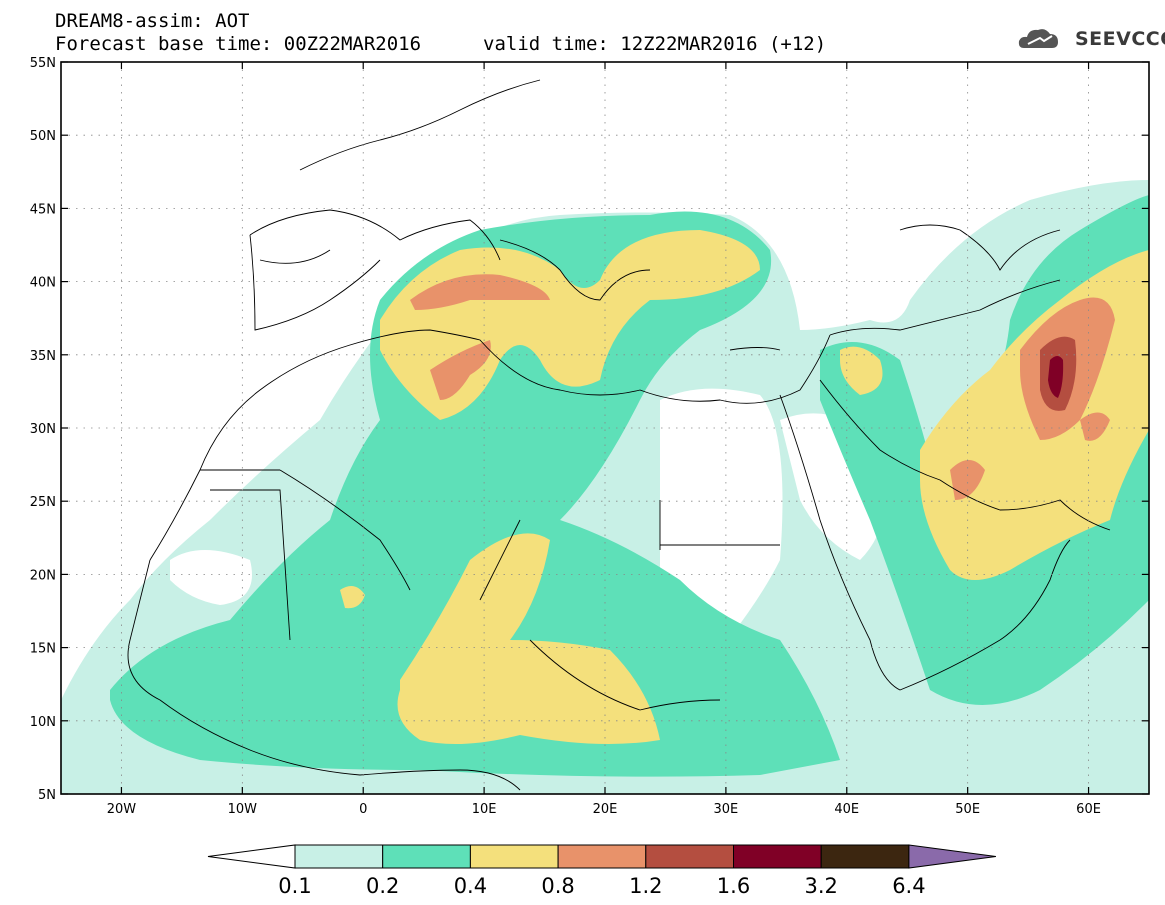 Image resolution: width=1165 pixels, height=905 pixels. I want to click on lon-tick-label: 20W, so click(122, 809).